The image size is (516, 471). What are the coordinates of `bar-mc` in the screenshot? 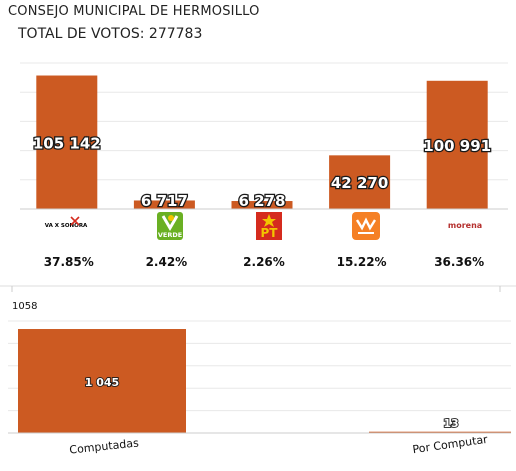 It's located at (360, 182).